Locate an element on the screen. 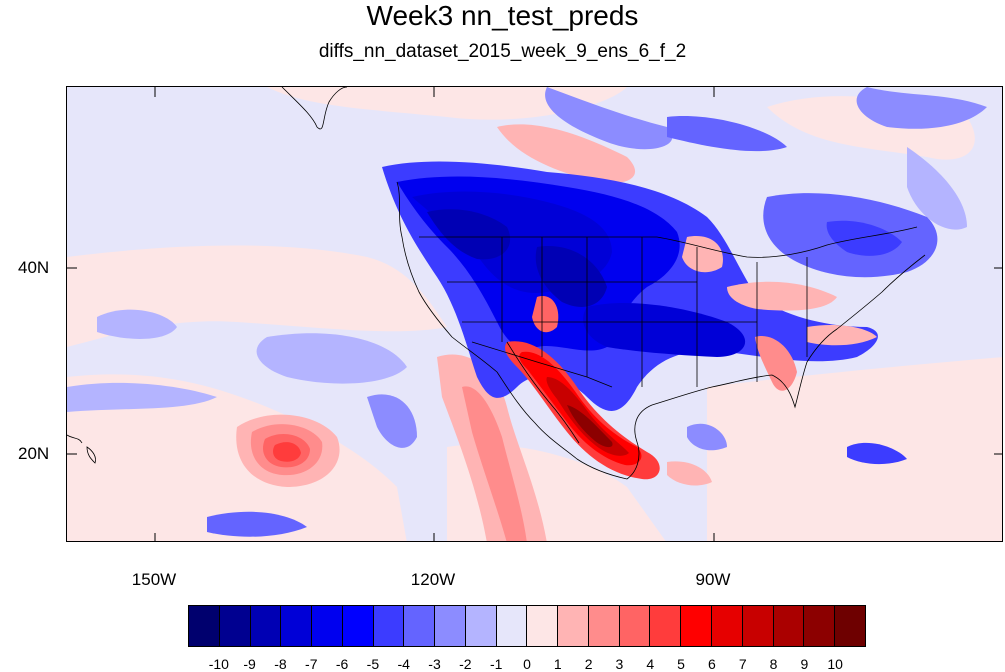  colorbar-label: -1 is located at coordinates (496, 664).